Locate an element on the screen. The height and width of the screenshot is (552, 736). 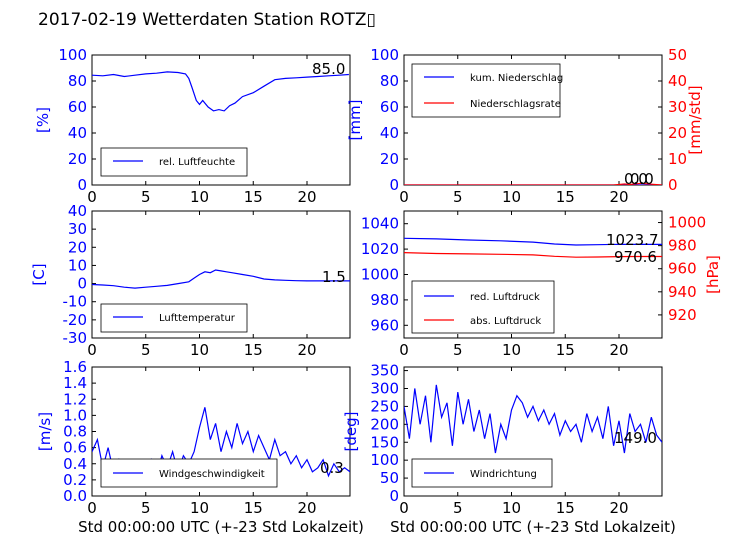
value-annotation: 85.0 is located at coordinates (328, 69).